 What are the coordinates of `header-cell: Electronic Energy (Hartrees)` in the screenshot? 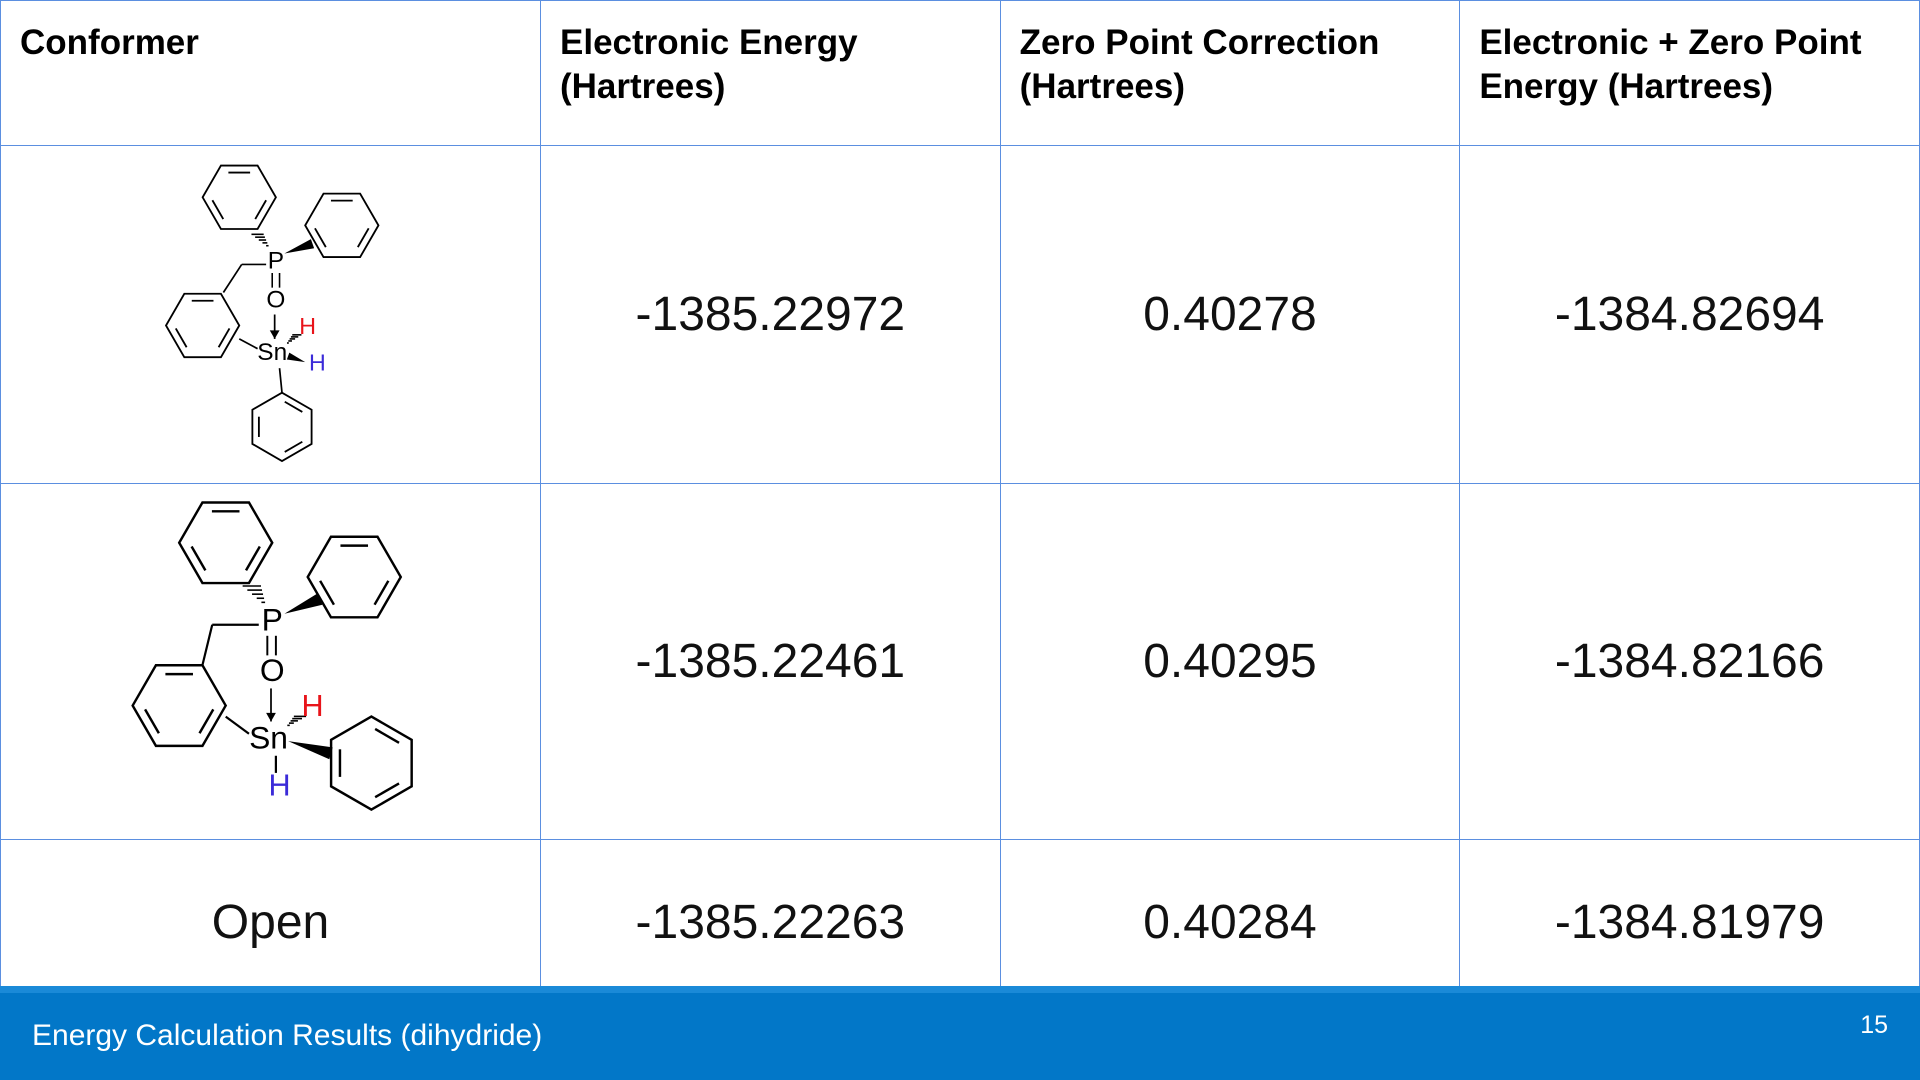 It's located at (770, 73).